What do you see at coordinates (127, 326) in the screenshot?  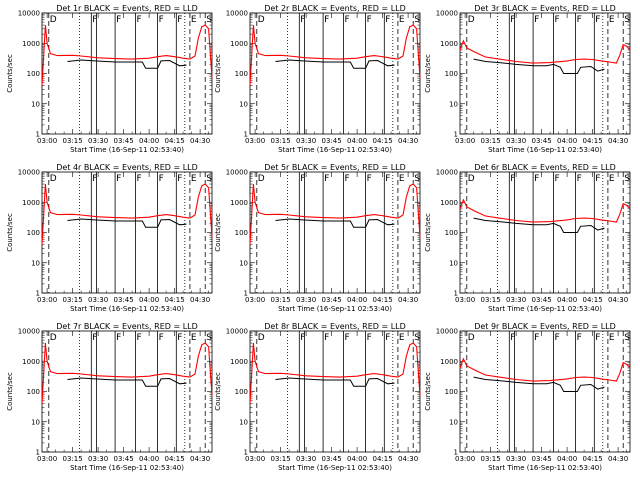 I see `panel-title: Det 7r BLACK = Events, RED = LLD` at bounding box center [127, 326].